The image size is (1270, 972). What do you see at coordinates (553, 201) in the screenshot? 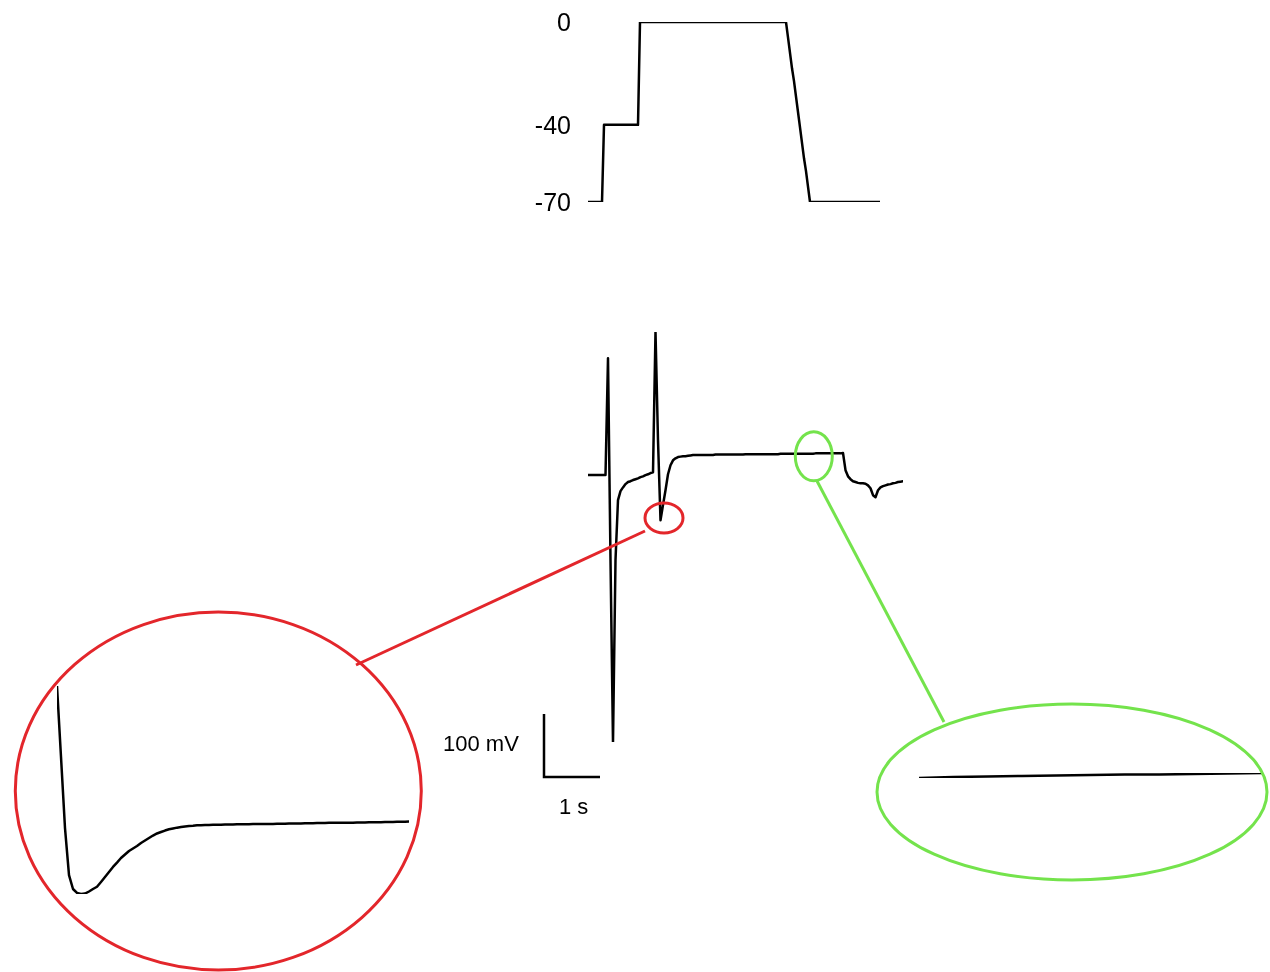
I see `y-tick-label: -70` at bounding box center [553, 201].